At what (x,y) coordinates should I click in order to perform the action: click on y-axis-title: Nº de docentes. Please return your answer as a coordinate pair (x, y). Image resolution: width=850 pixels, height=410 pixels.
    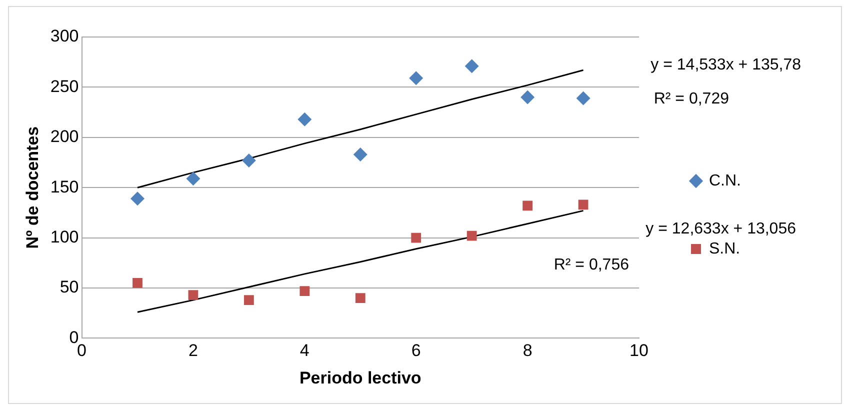
    Looking at the image, I should click on (32, 187).